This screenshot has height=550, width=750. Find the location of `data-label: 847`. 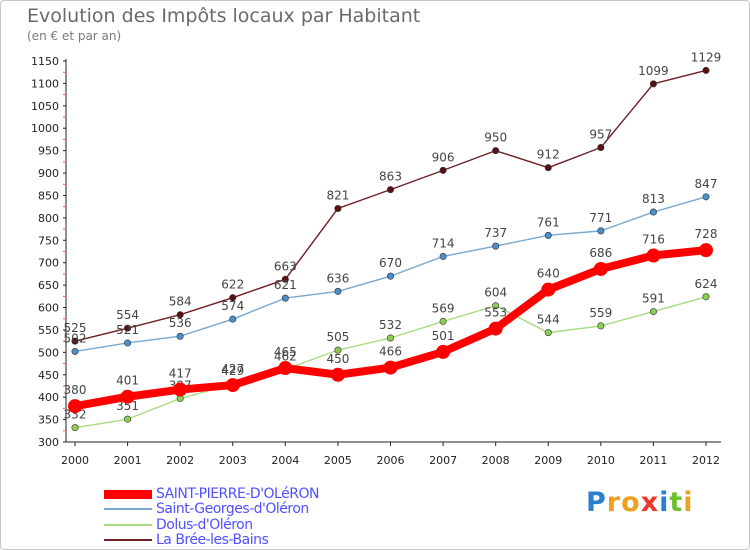

data-label: 847 is located at coordinates (706, 184).